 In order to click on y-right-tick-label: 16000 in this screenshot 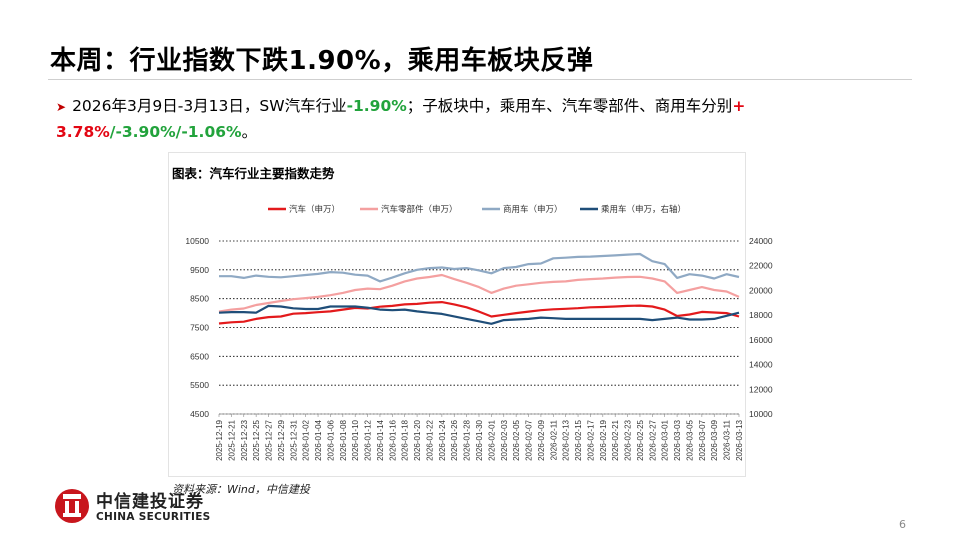, I will do `click(761, 340)`.